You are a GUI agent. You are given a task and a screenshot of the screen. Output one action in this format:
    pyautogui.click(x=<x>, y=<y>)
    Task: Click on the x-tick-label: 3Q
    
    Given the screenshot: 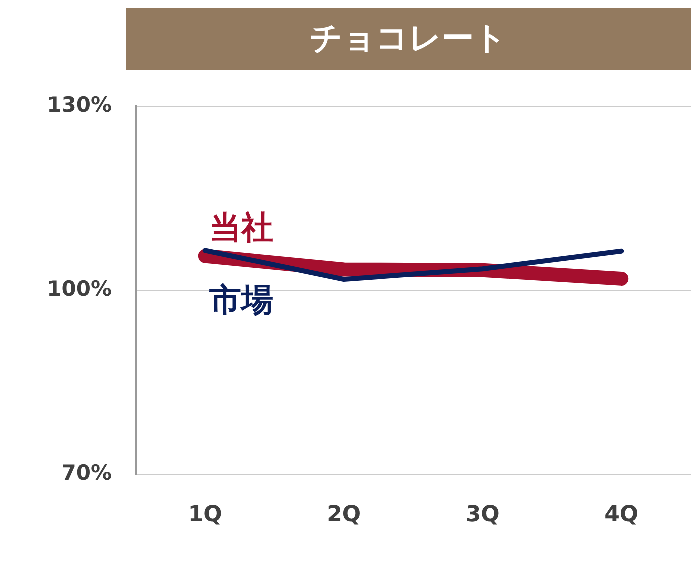 What is the action you would take?
    pyautogui.click(x=483, y=515)
    